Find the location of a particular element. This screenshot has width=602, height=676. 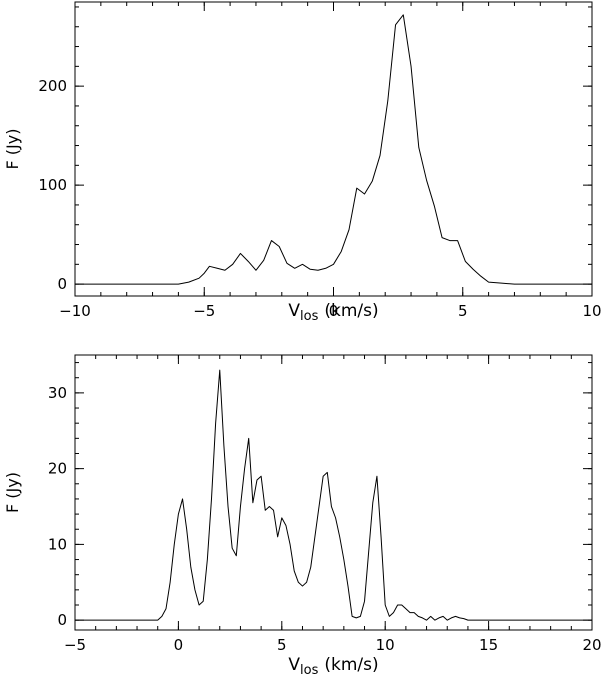

y-tick-label: 20 is located at coordinates (57, 469).